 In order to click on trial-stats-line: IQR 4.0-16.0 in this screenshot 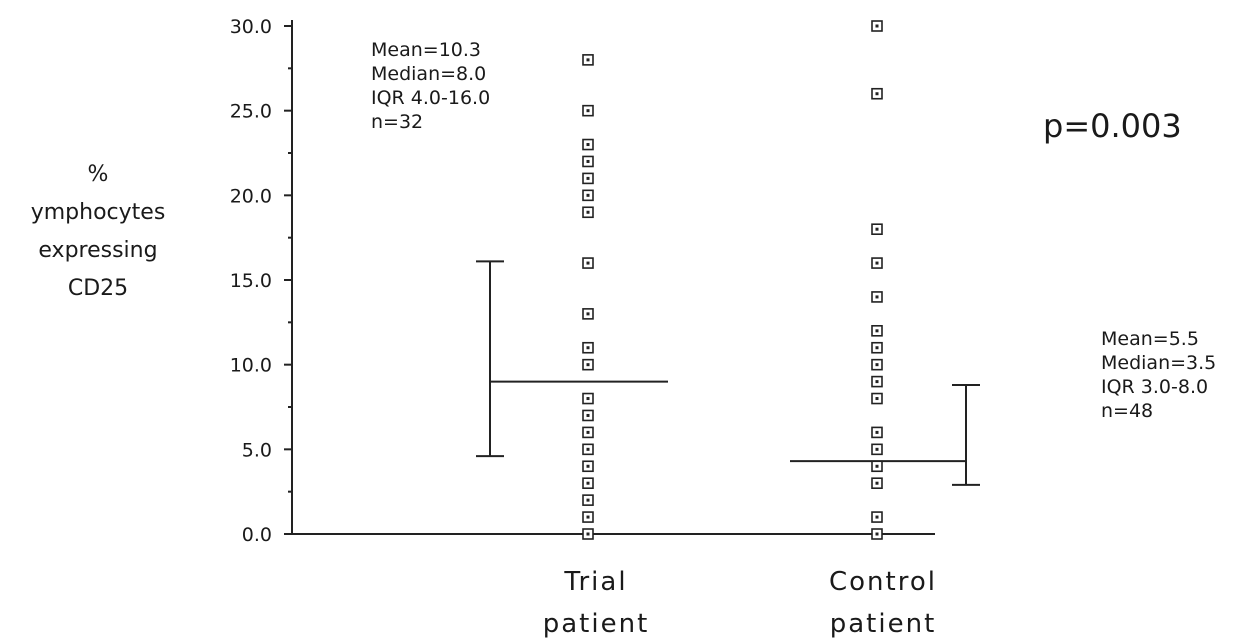, I will do `click(430, 98)`.